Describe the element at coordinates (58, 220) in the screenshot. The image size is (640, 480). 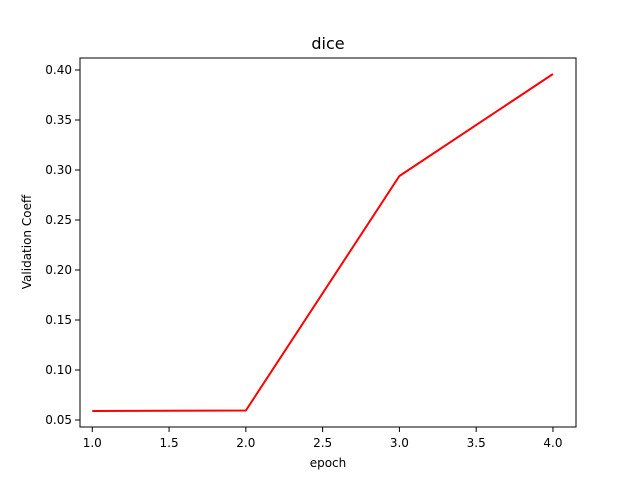
I see `y-axis-tick-label: 0.25` at that location.